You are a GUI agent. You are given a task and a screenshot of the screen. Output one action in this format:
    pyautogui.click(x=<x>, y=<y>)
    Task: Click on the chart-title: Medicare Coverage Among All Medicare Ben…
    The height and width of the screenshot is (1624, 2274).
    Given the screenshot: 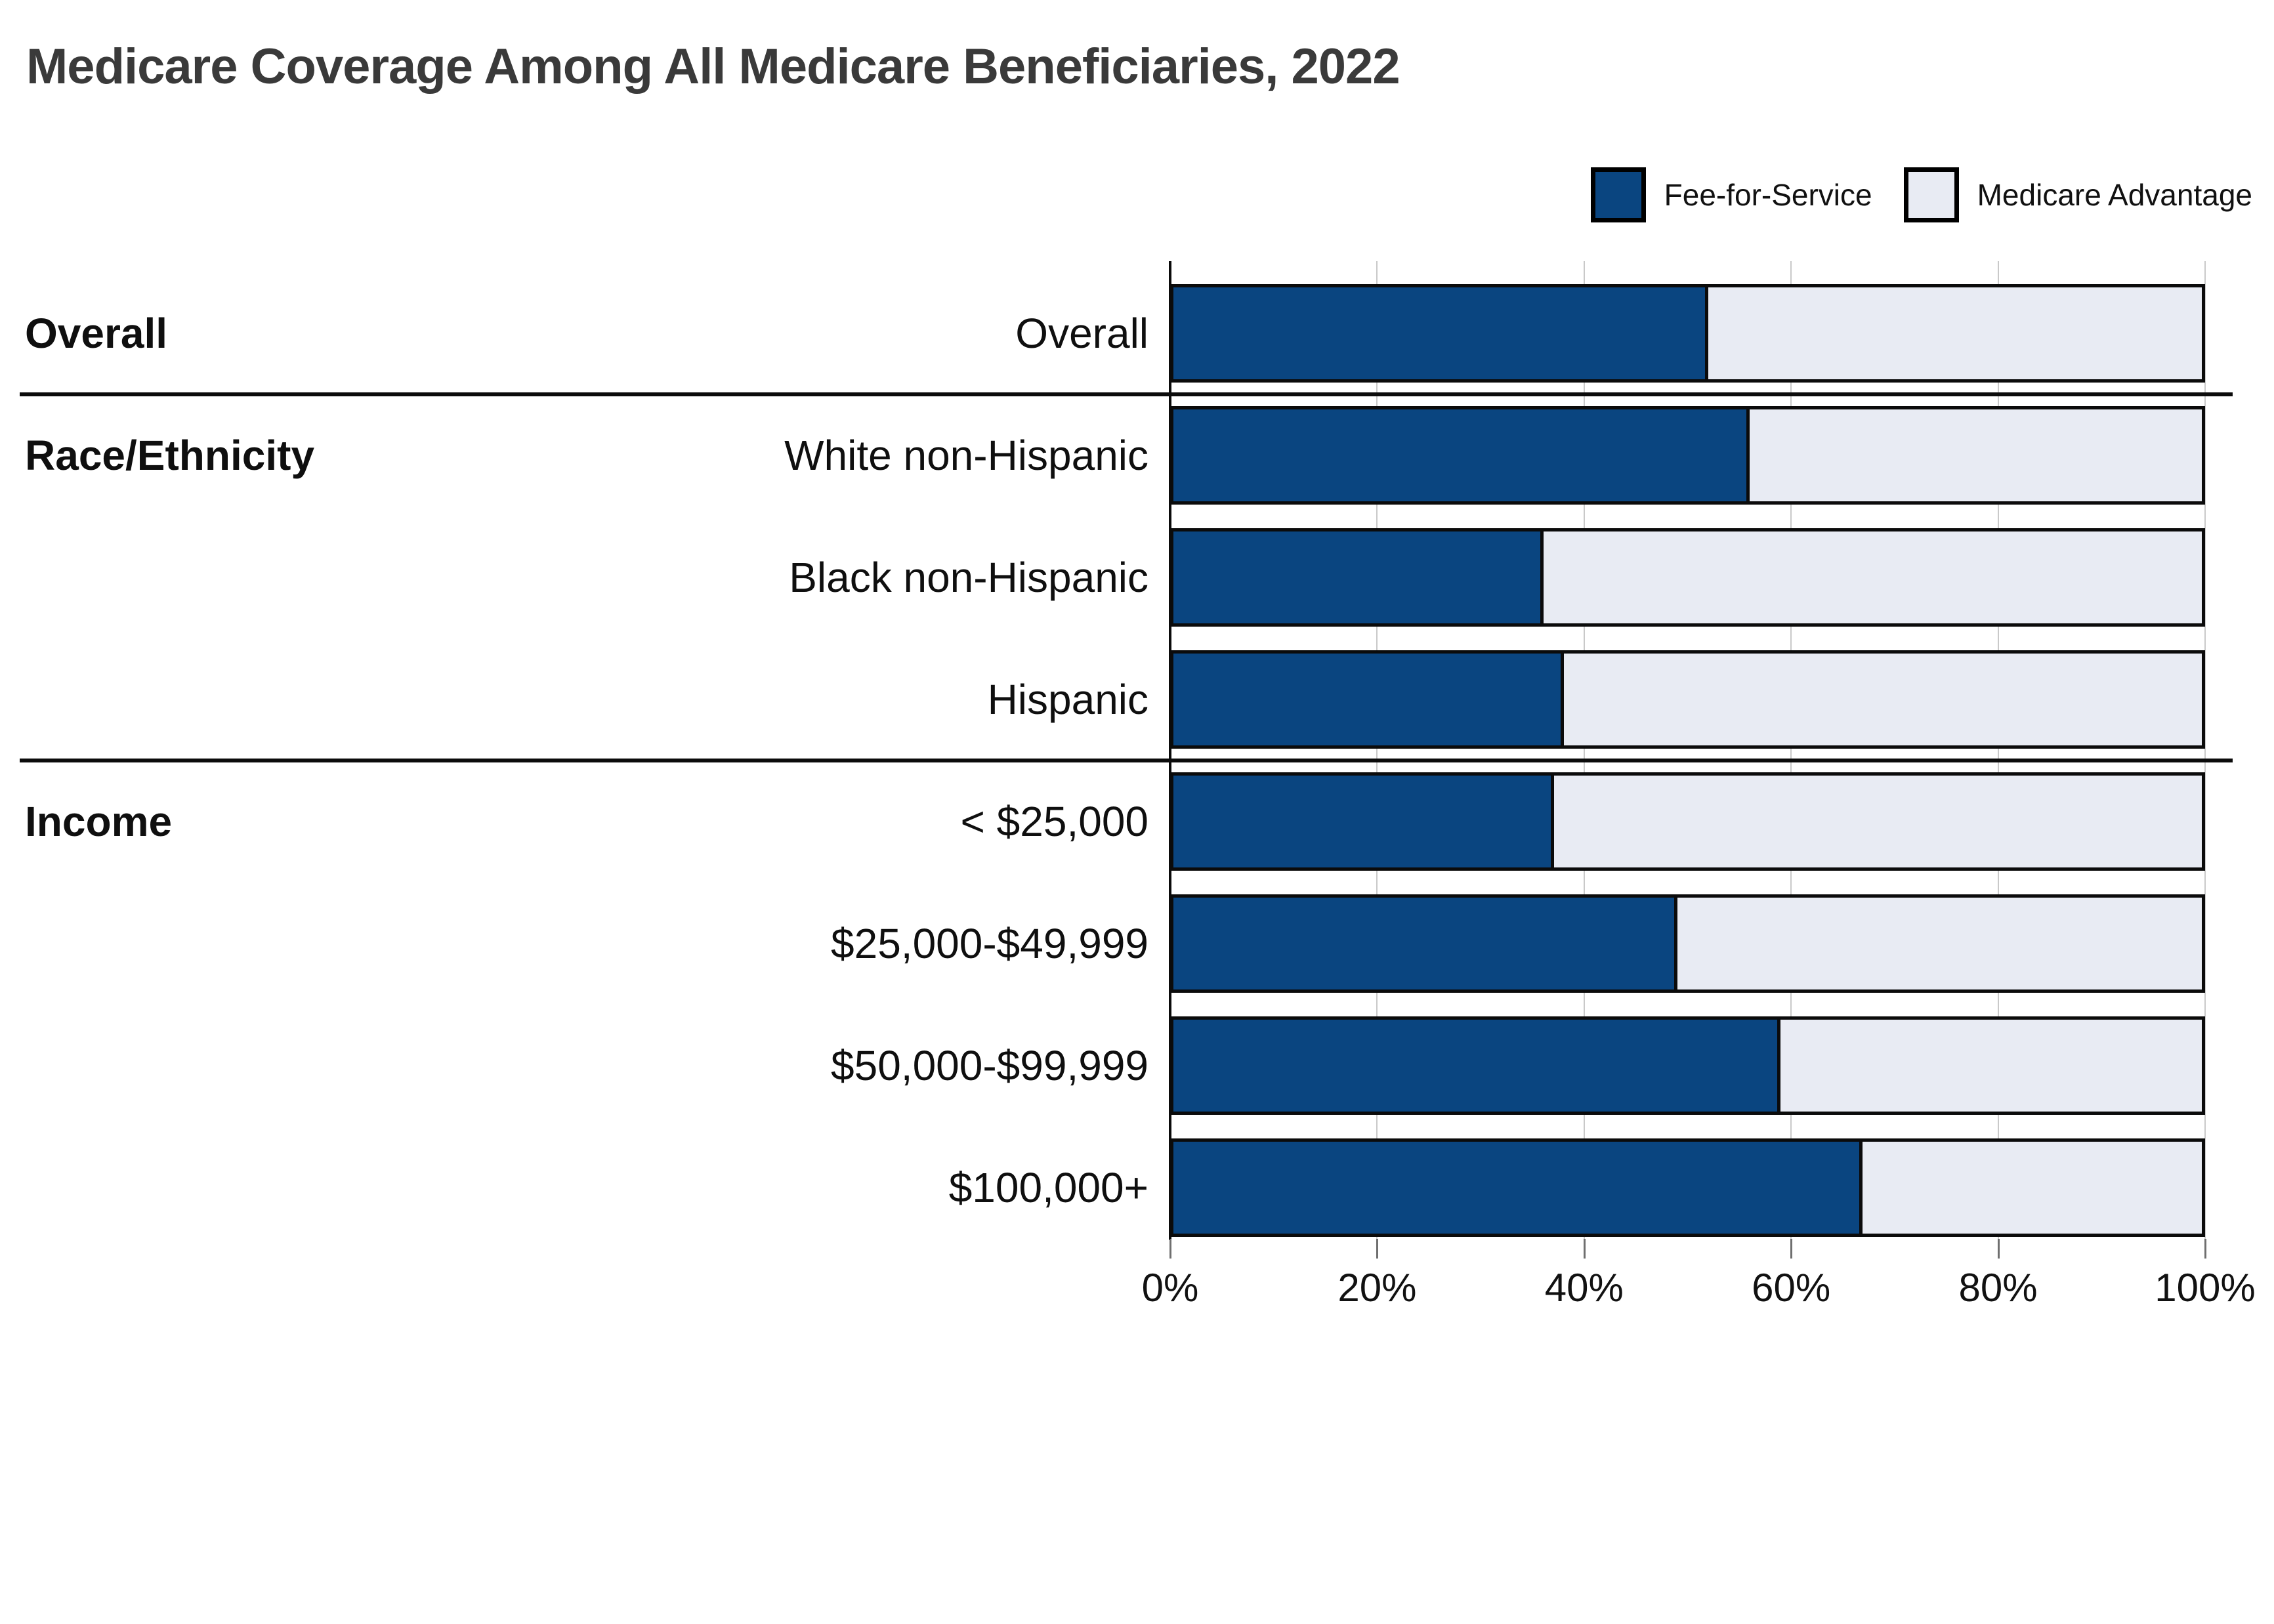 What is the action you would take?
    pyautogui.click(x=713, y=66)
    